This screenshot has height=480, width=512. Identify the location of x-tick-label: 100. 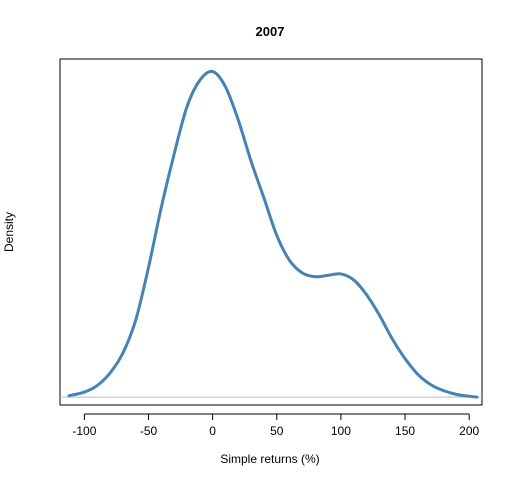
(341, 431).